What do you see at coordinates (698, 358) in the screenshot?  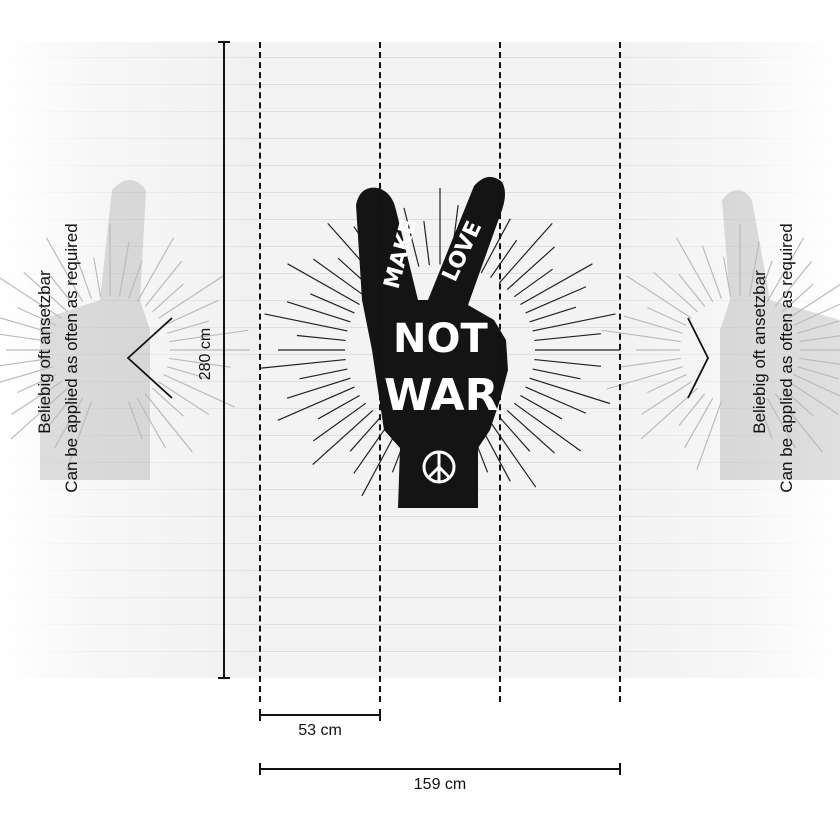 I see `chevron-right-icon` at bounding box center [698, 358].